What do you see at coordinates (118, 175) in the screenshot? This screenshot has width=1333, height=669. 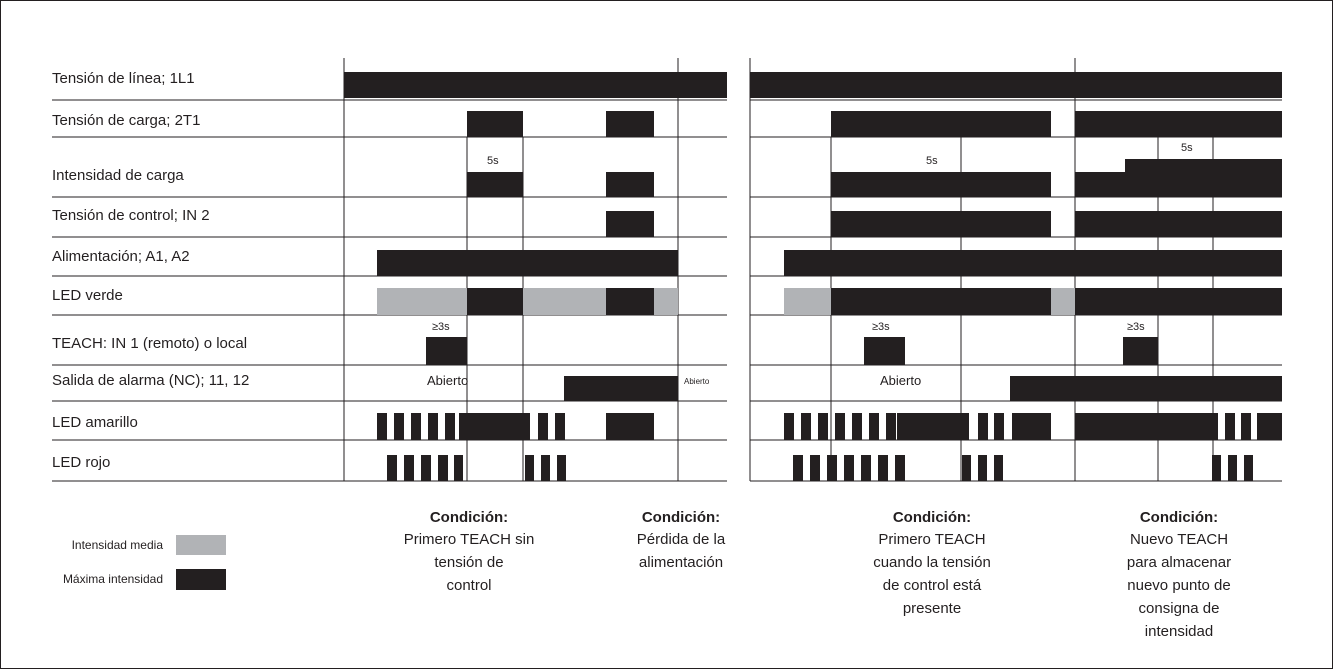 I see `row-label-intensidad: Intensidad de carga` at bounding box center [118, 175].